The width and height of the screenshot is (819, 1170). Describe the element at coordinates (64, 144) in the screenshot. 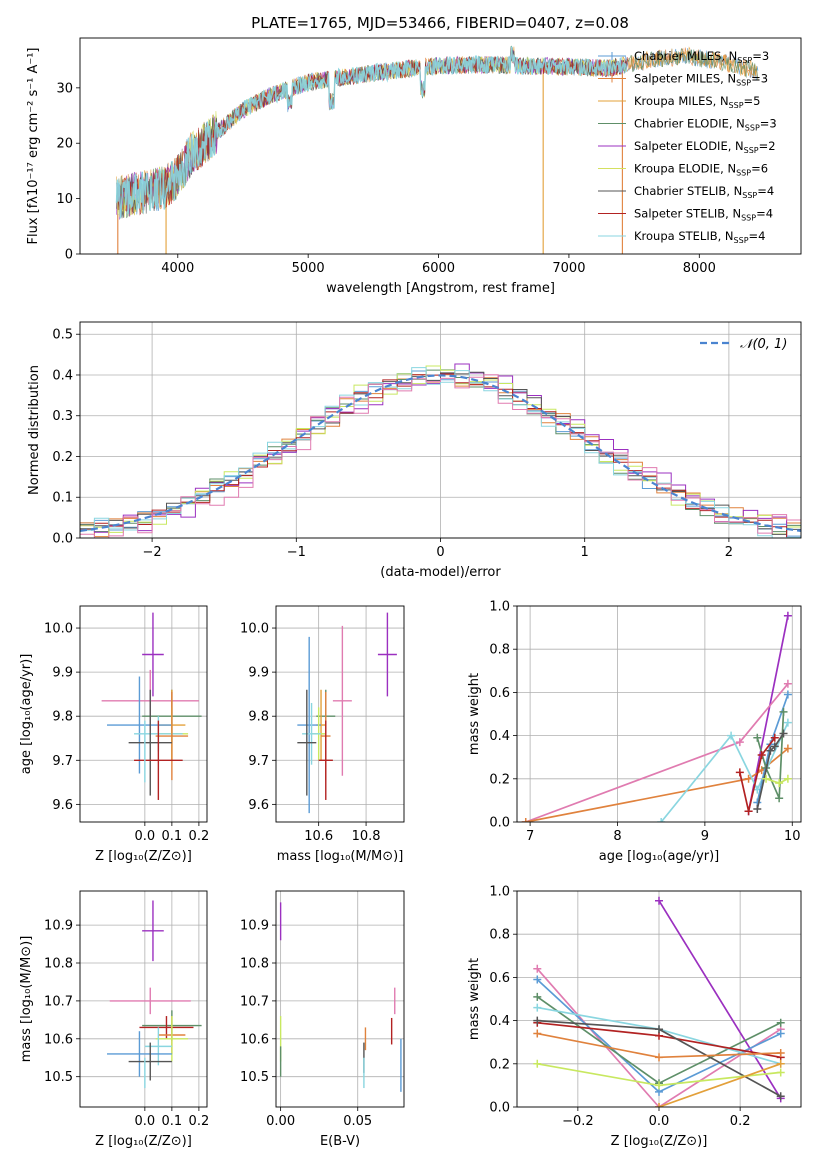

I see `y-tick-label: 20` at that location.